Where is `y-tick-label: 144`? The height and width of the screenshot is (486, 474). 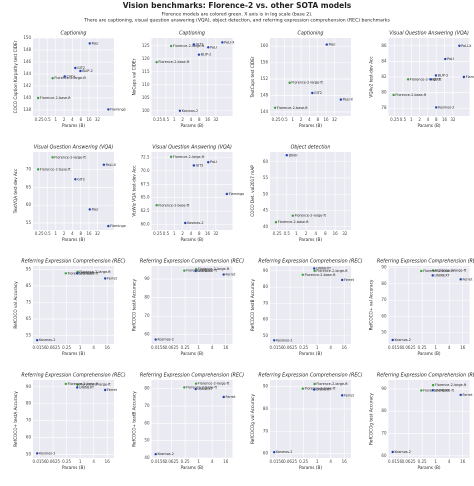
y-tick-label: 144 is located at coordinates (27, 73).